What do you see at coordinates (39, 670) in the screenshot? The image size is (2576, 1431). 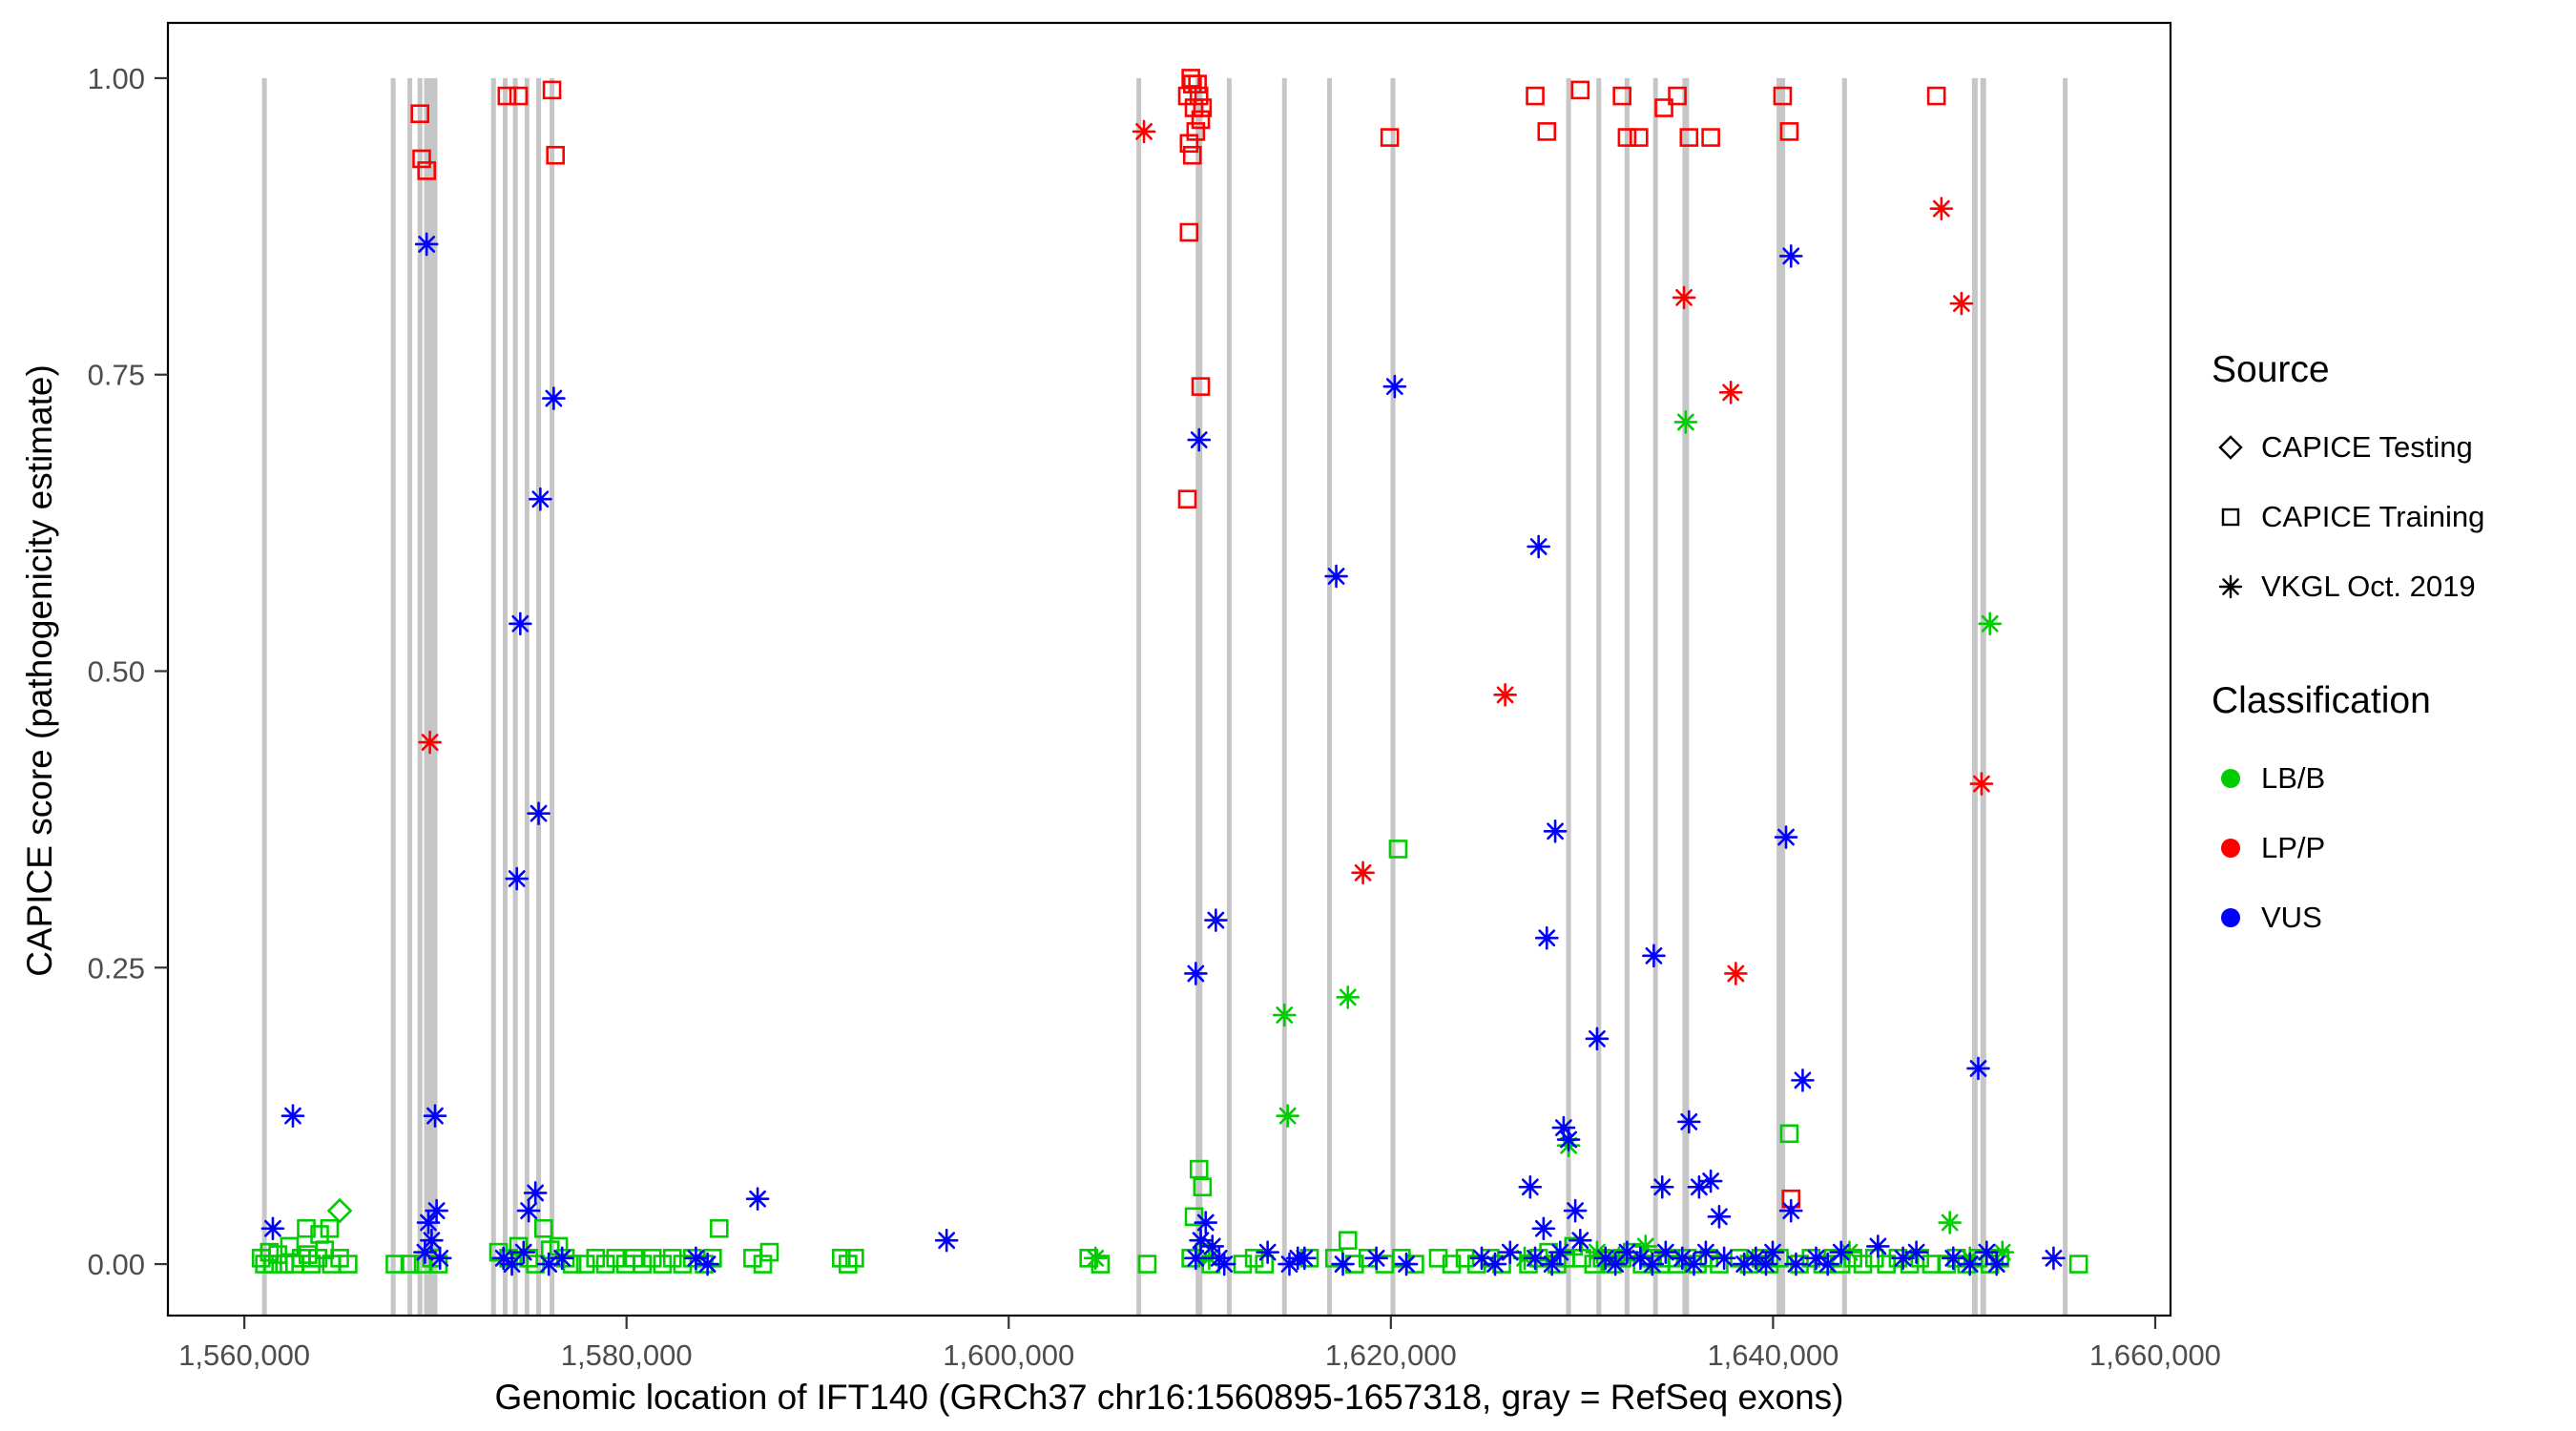 I see `y-axis-title: CAPICE score (pathogenicity estimate)` at bounding box center [39, 670].